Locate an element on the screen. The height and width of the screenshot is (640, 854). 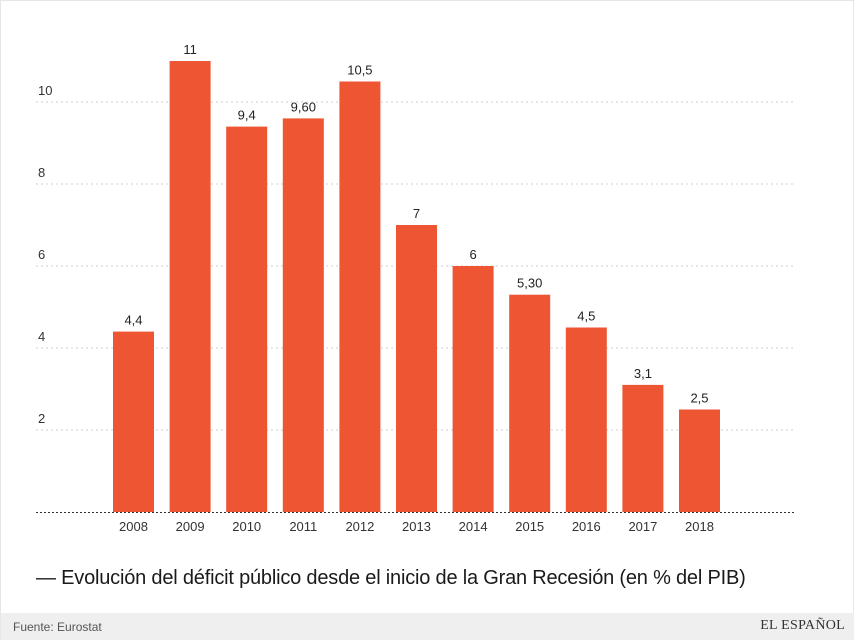
y-tick-label: 4 is located at coordinates (41, 336).